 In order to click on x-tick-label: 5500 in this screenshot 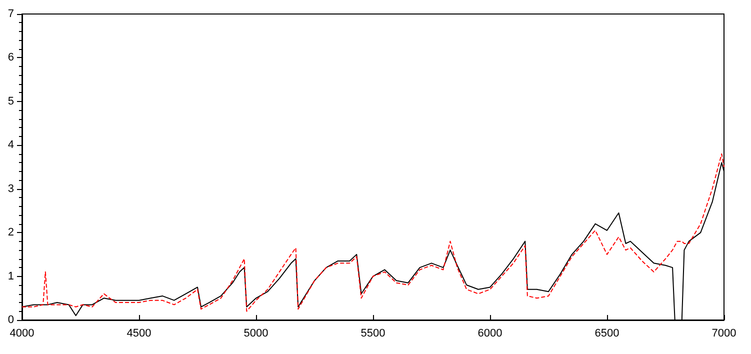, I will do `click(373, 334)`.